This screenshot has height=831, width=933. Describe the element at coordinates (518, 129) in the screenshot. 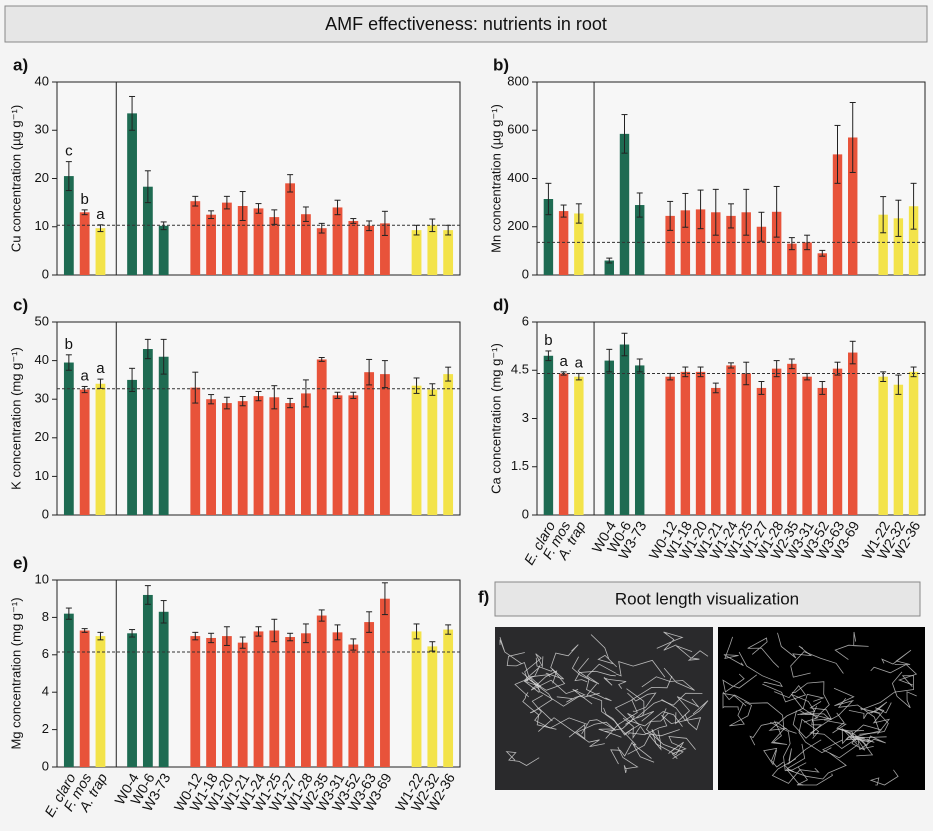

I see `y-tick-label: 600` at that location.